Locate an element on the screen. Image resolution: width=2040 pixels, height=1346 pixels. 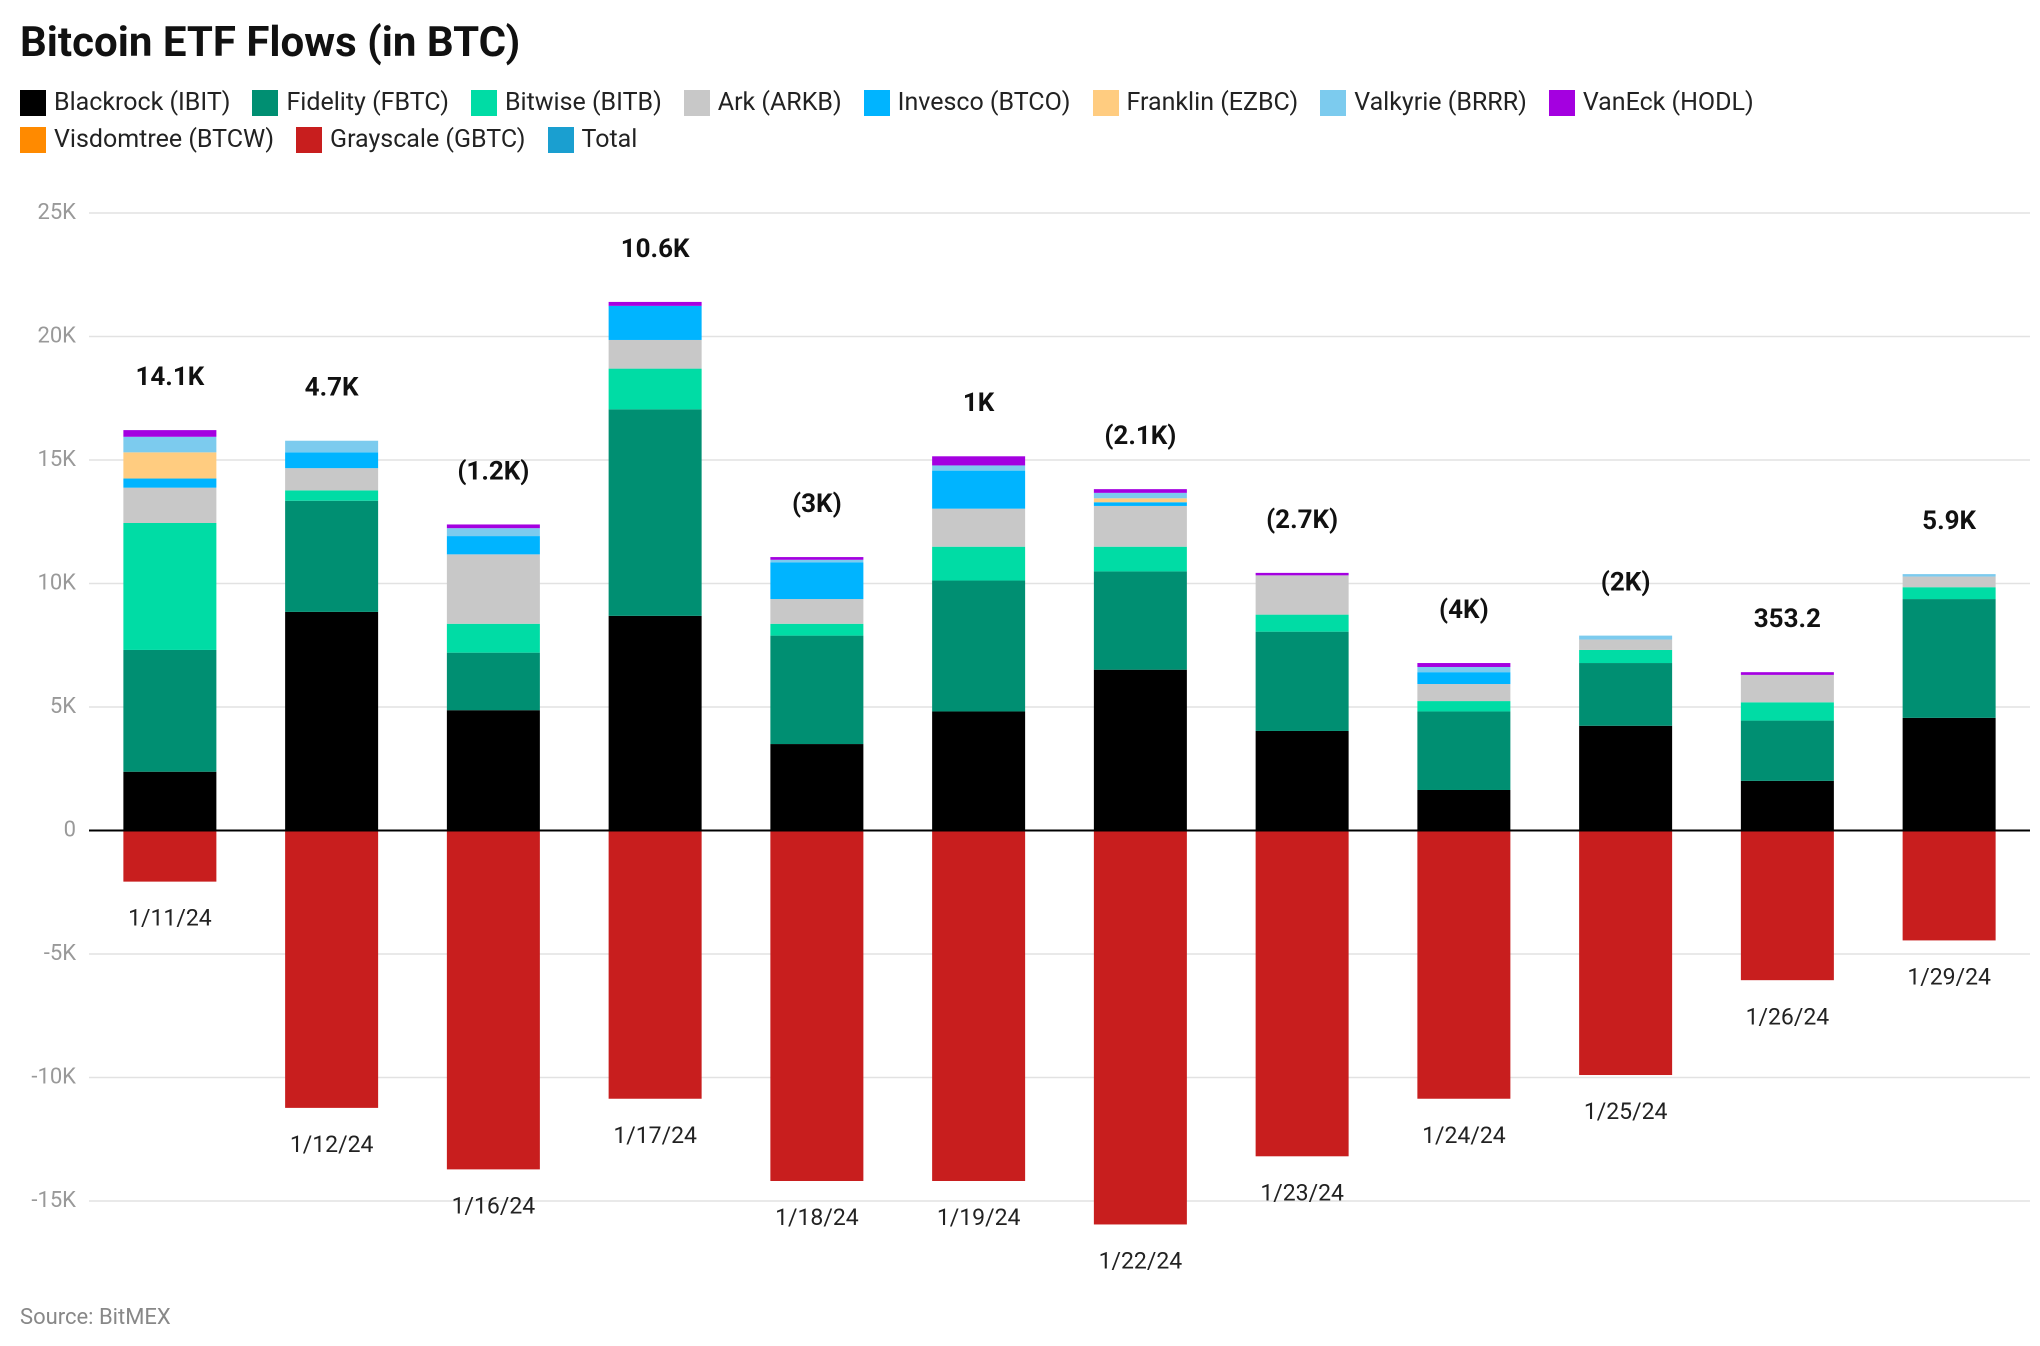
legend-label: Grayscale (GBTC) is located at coordinates (428, 139).